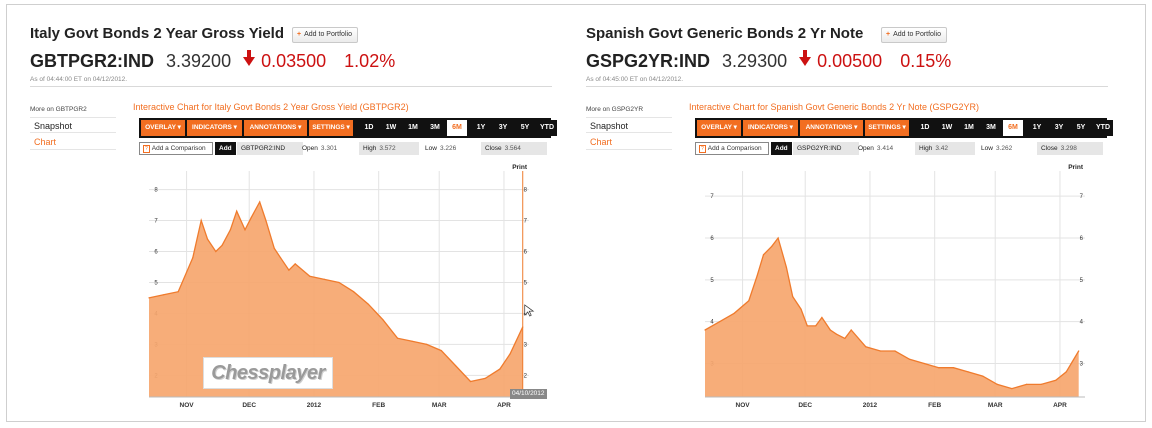 The image size is (1152, 428). Describe the element at coordinates (526, 376) in the screenshot. I see `y-tick-label-right: 2` at that location.